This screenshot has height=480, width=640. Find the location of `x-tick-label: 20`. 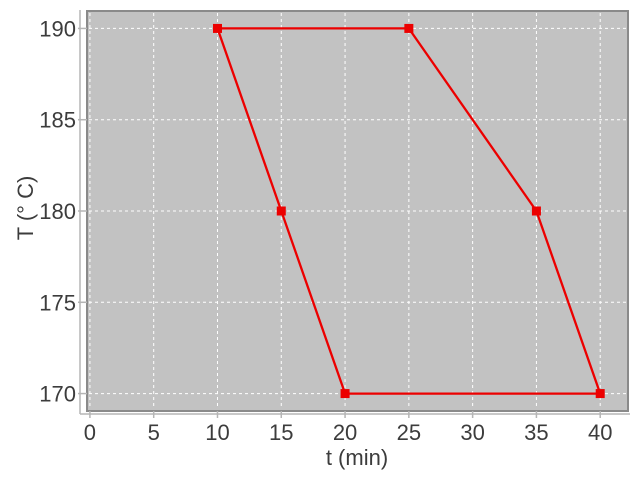

x-tick-label: 20 is located at coordinates (345, 432).